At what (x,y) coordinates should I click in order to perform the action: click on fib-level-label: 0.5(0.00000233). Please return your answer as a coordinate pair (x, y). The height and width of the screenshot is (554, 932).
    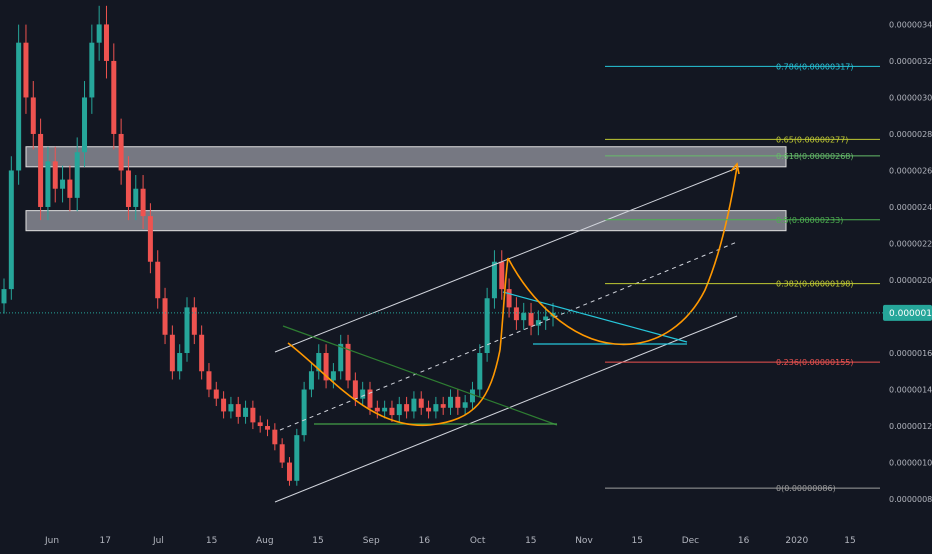
    Looking at the image, I should click on (809, 220).